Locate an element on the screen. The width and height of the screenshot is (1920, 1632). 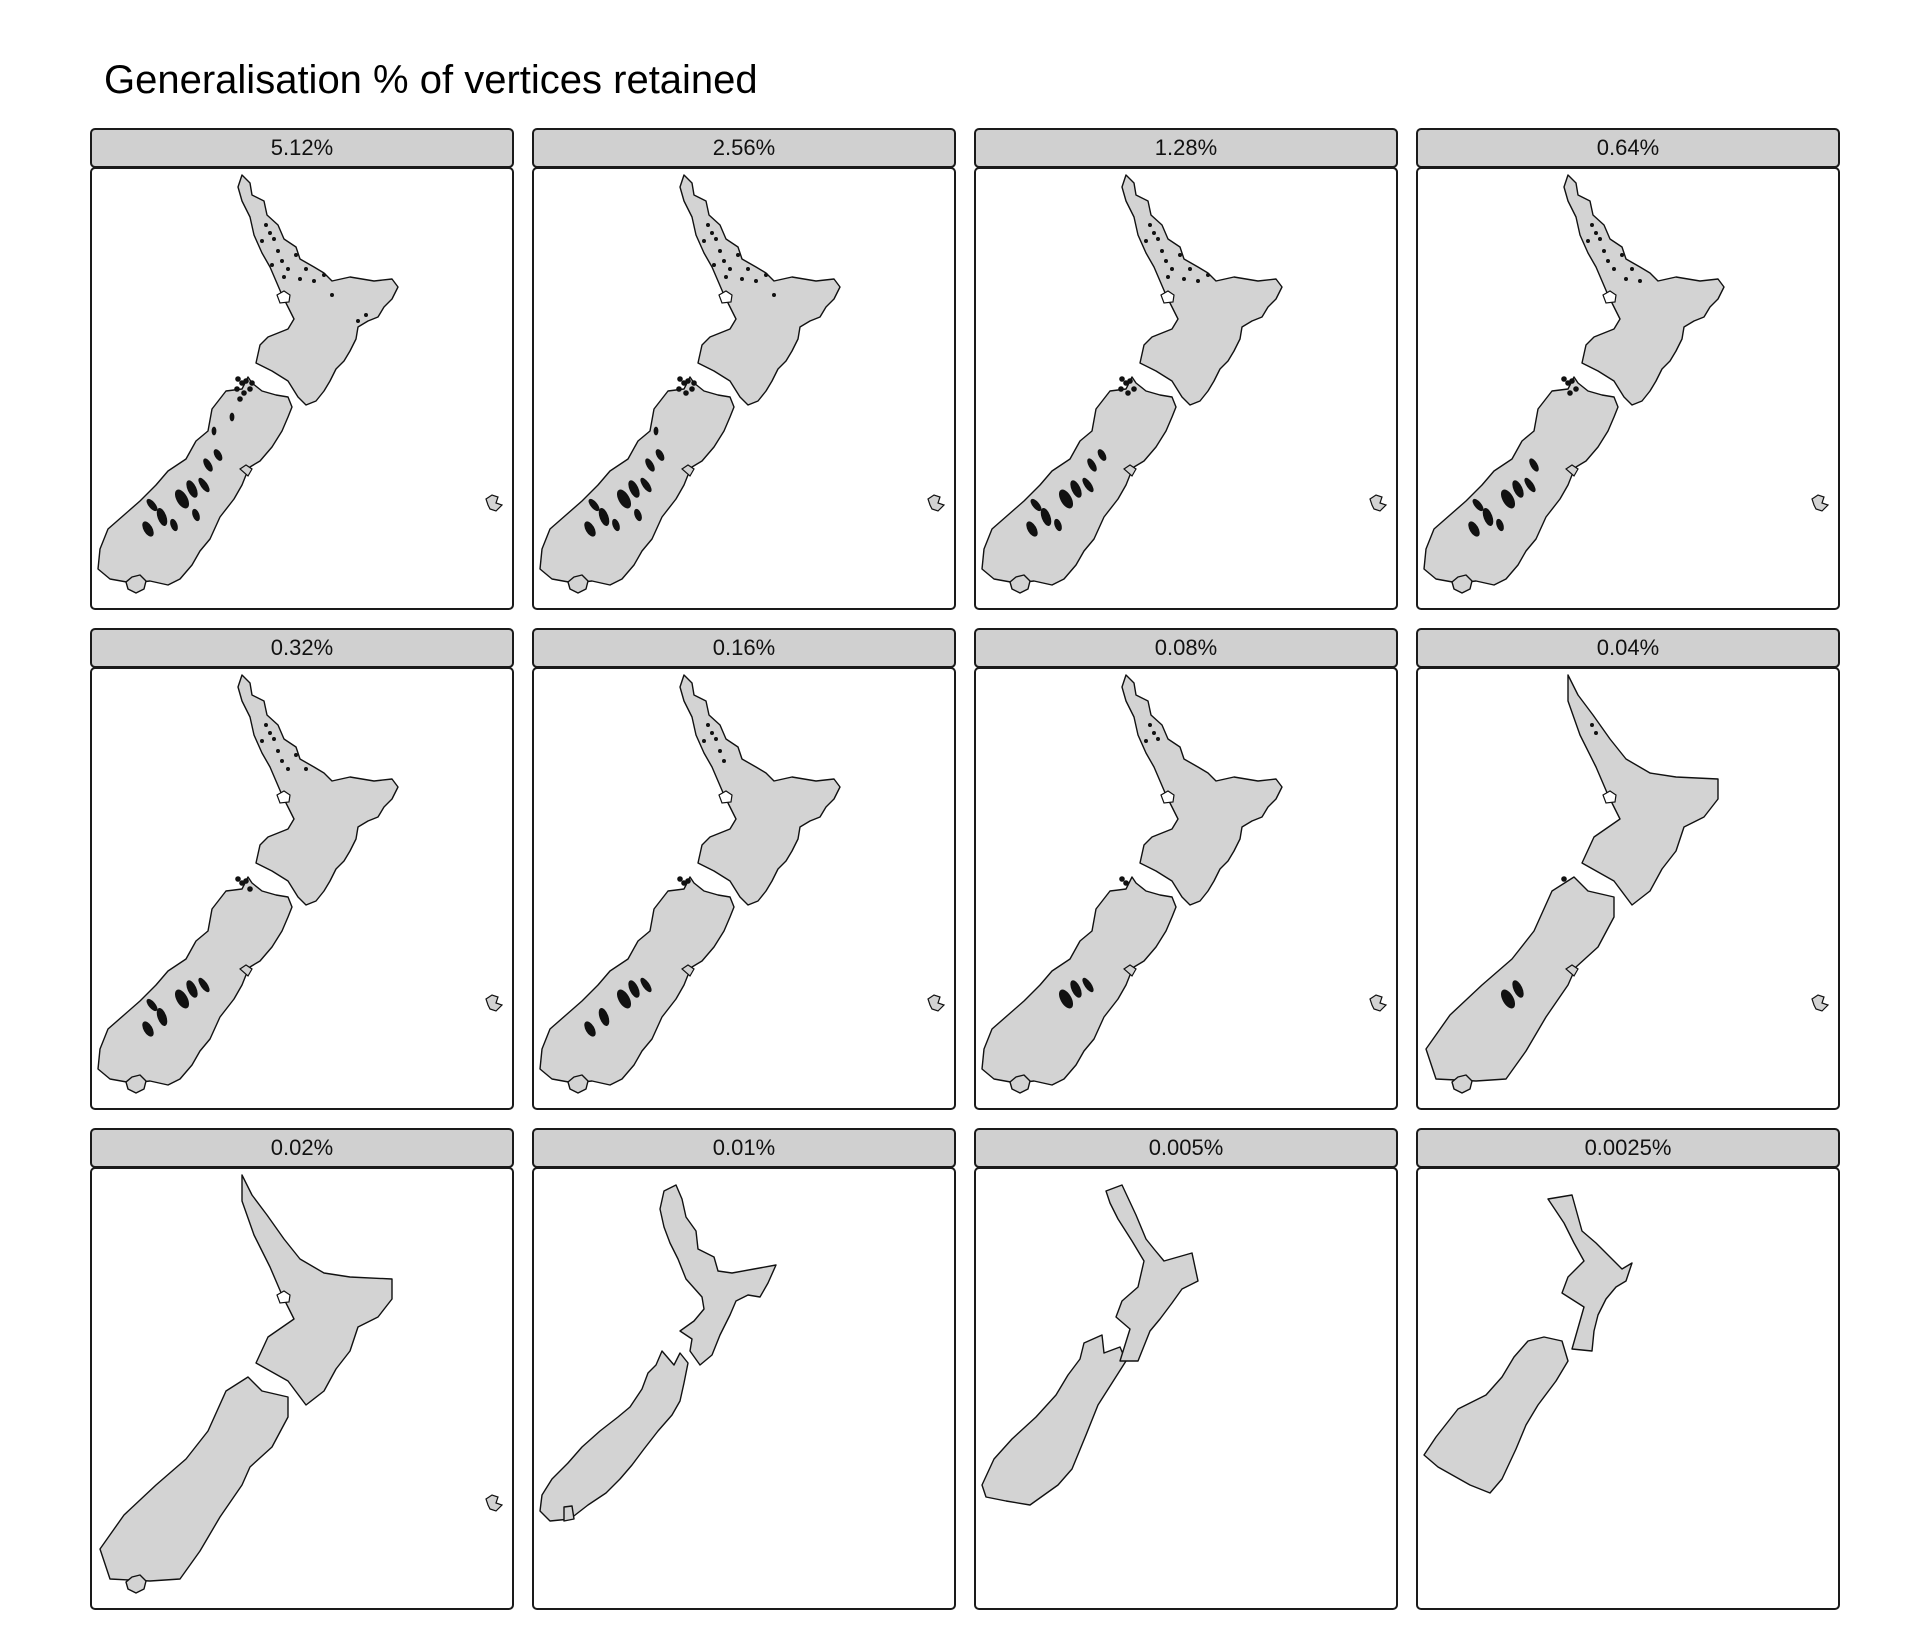
chart-title: Generalisation % of vertices retained is located at coordinates (431, 80).